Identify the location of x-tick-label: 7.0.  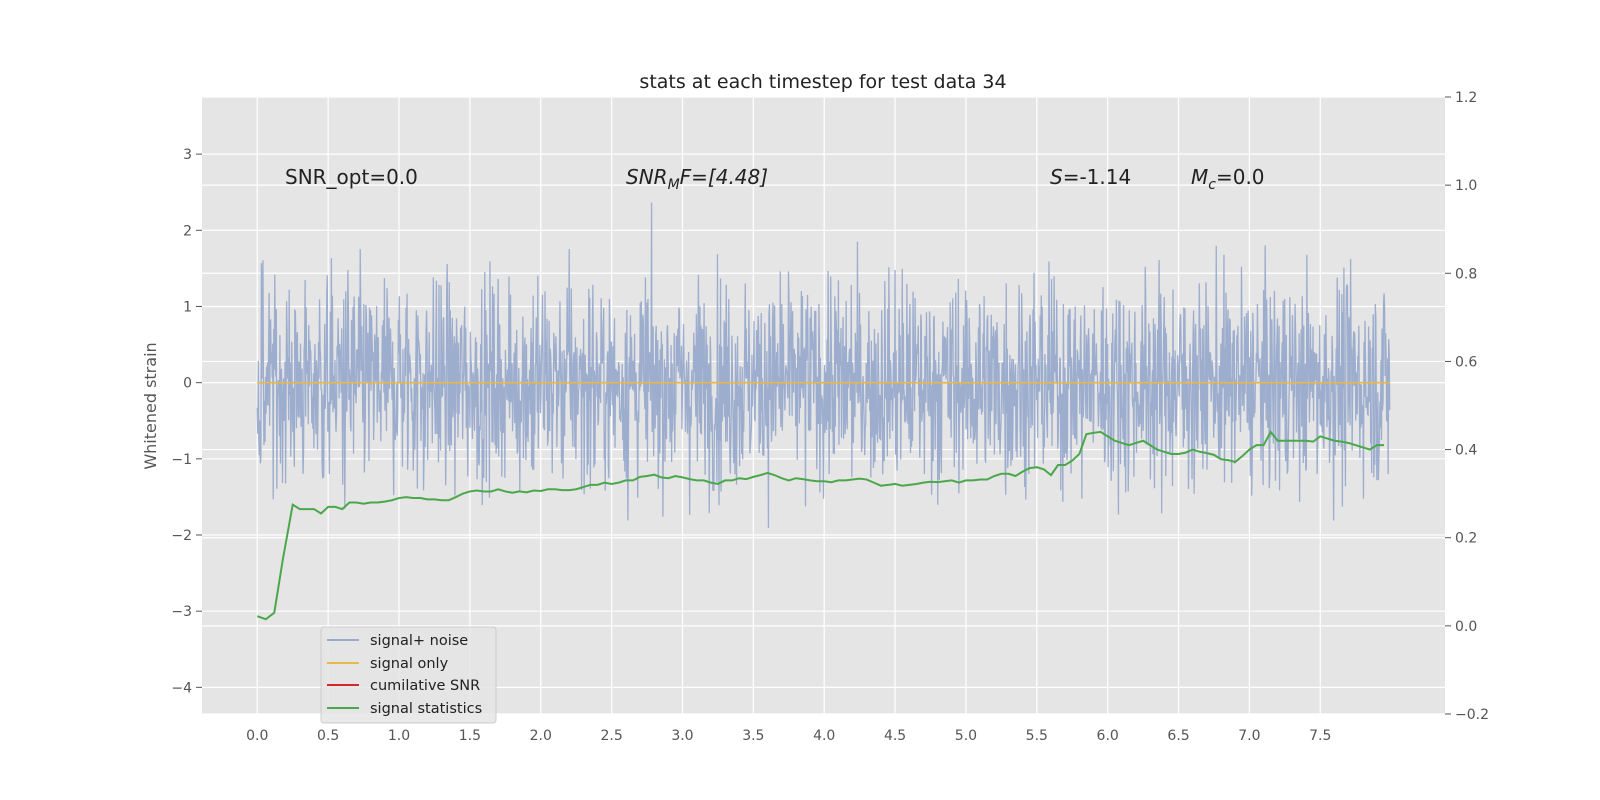
(1249, 736).